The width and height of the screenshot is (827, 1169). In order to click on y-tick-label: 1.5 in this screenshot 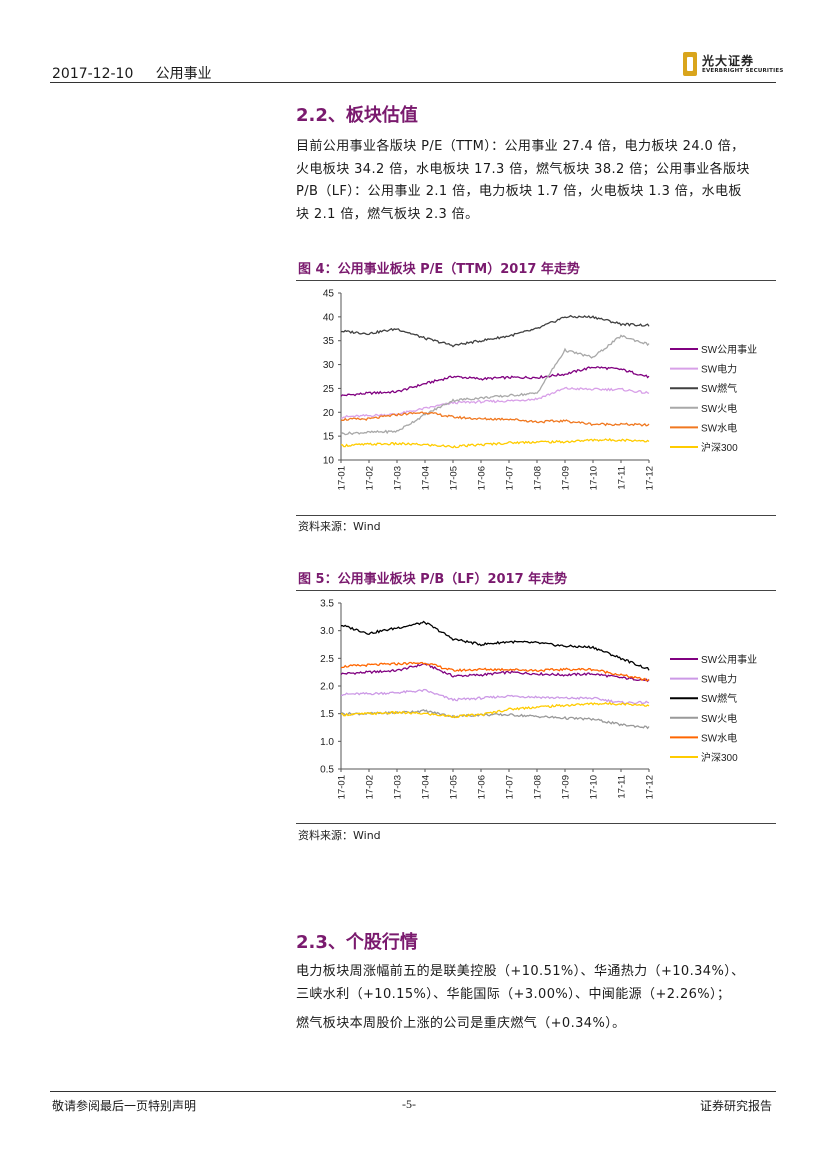, I will do `click(327, 714)`.